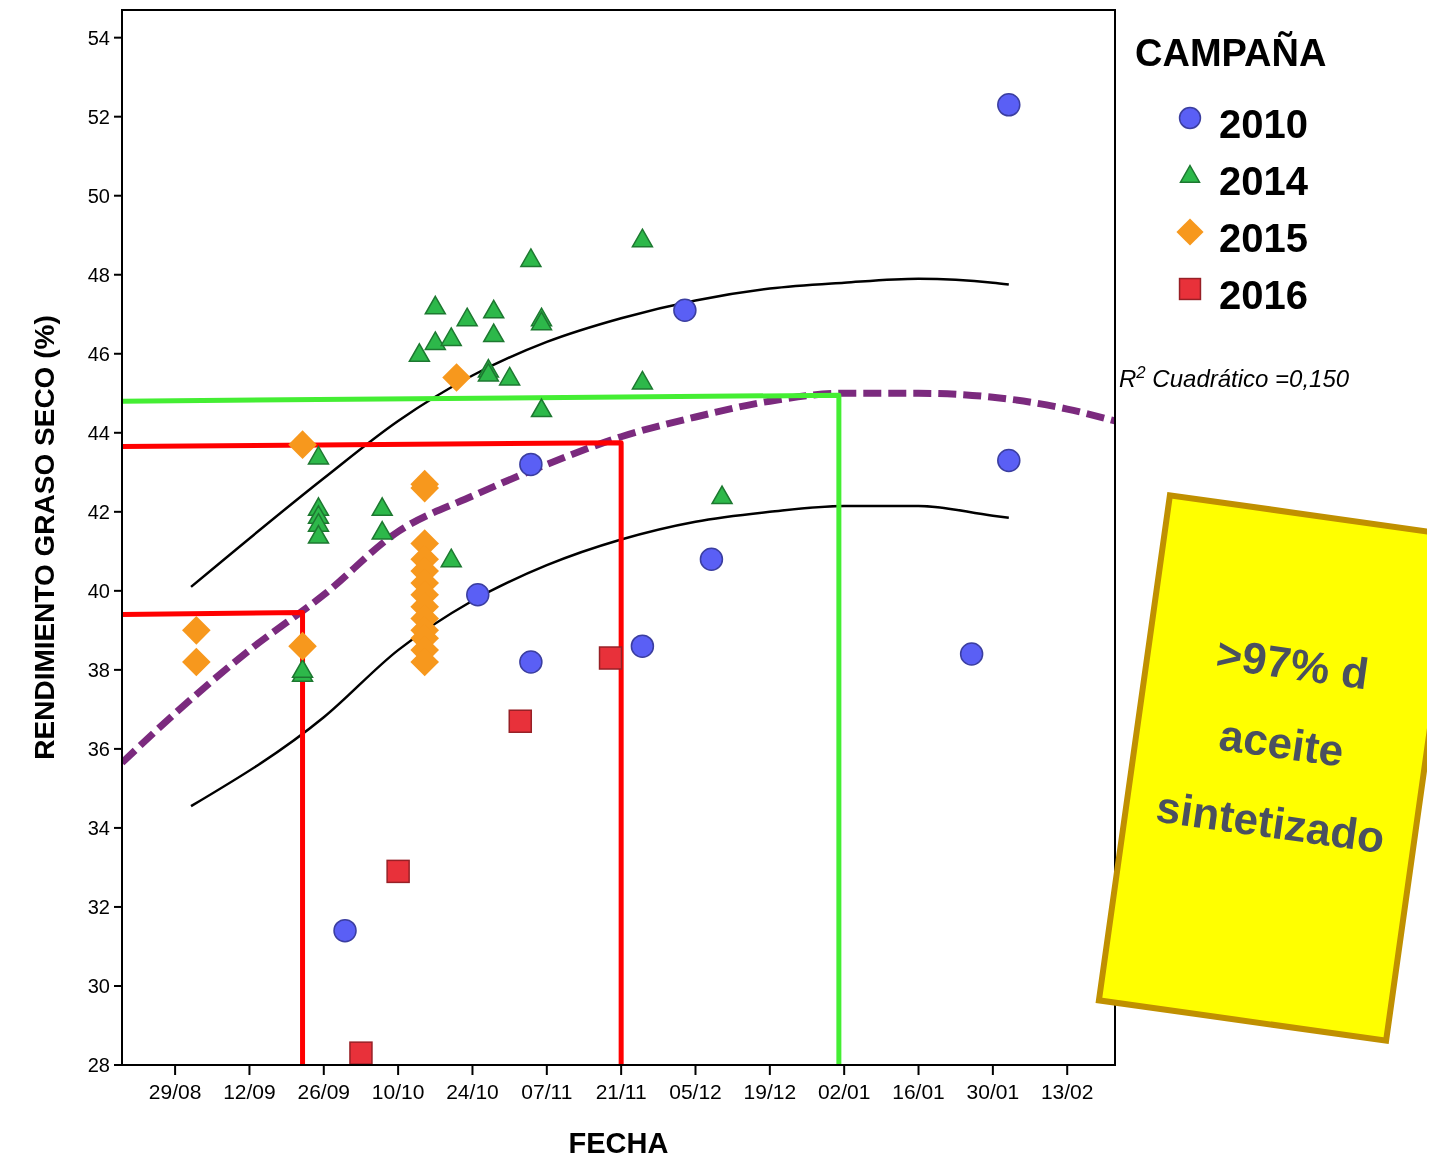 This screenshot has width=1435, height=1174. What do you see at coordinates (1264, 181) in the screenshot?
I see `legend-label: 2014` at bounding box center [1264, 181].